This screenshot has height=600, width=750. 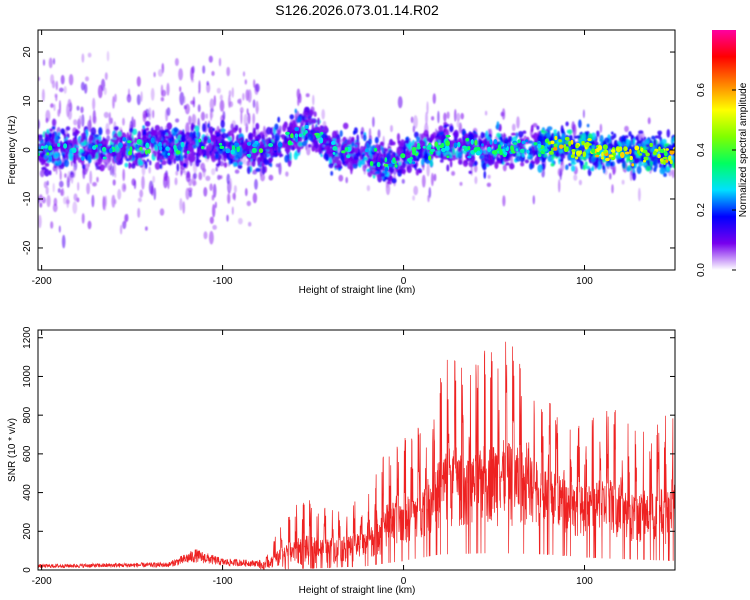 What do you see at coordinates (27, 101) in the screenshot?
I see `spectrogram-y-tick-label: 10` at bounding box center [27, 101].